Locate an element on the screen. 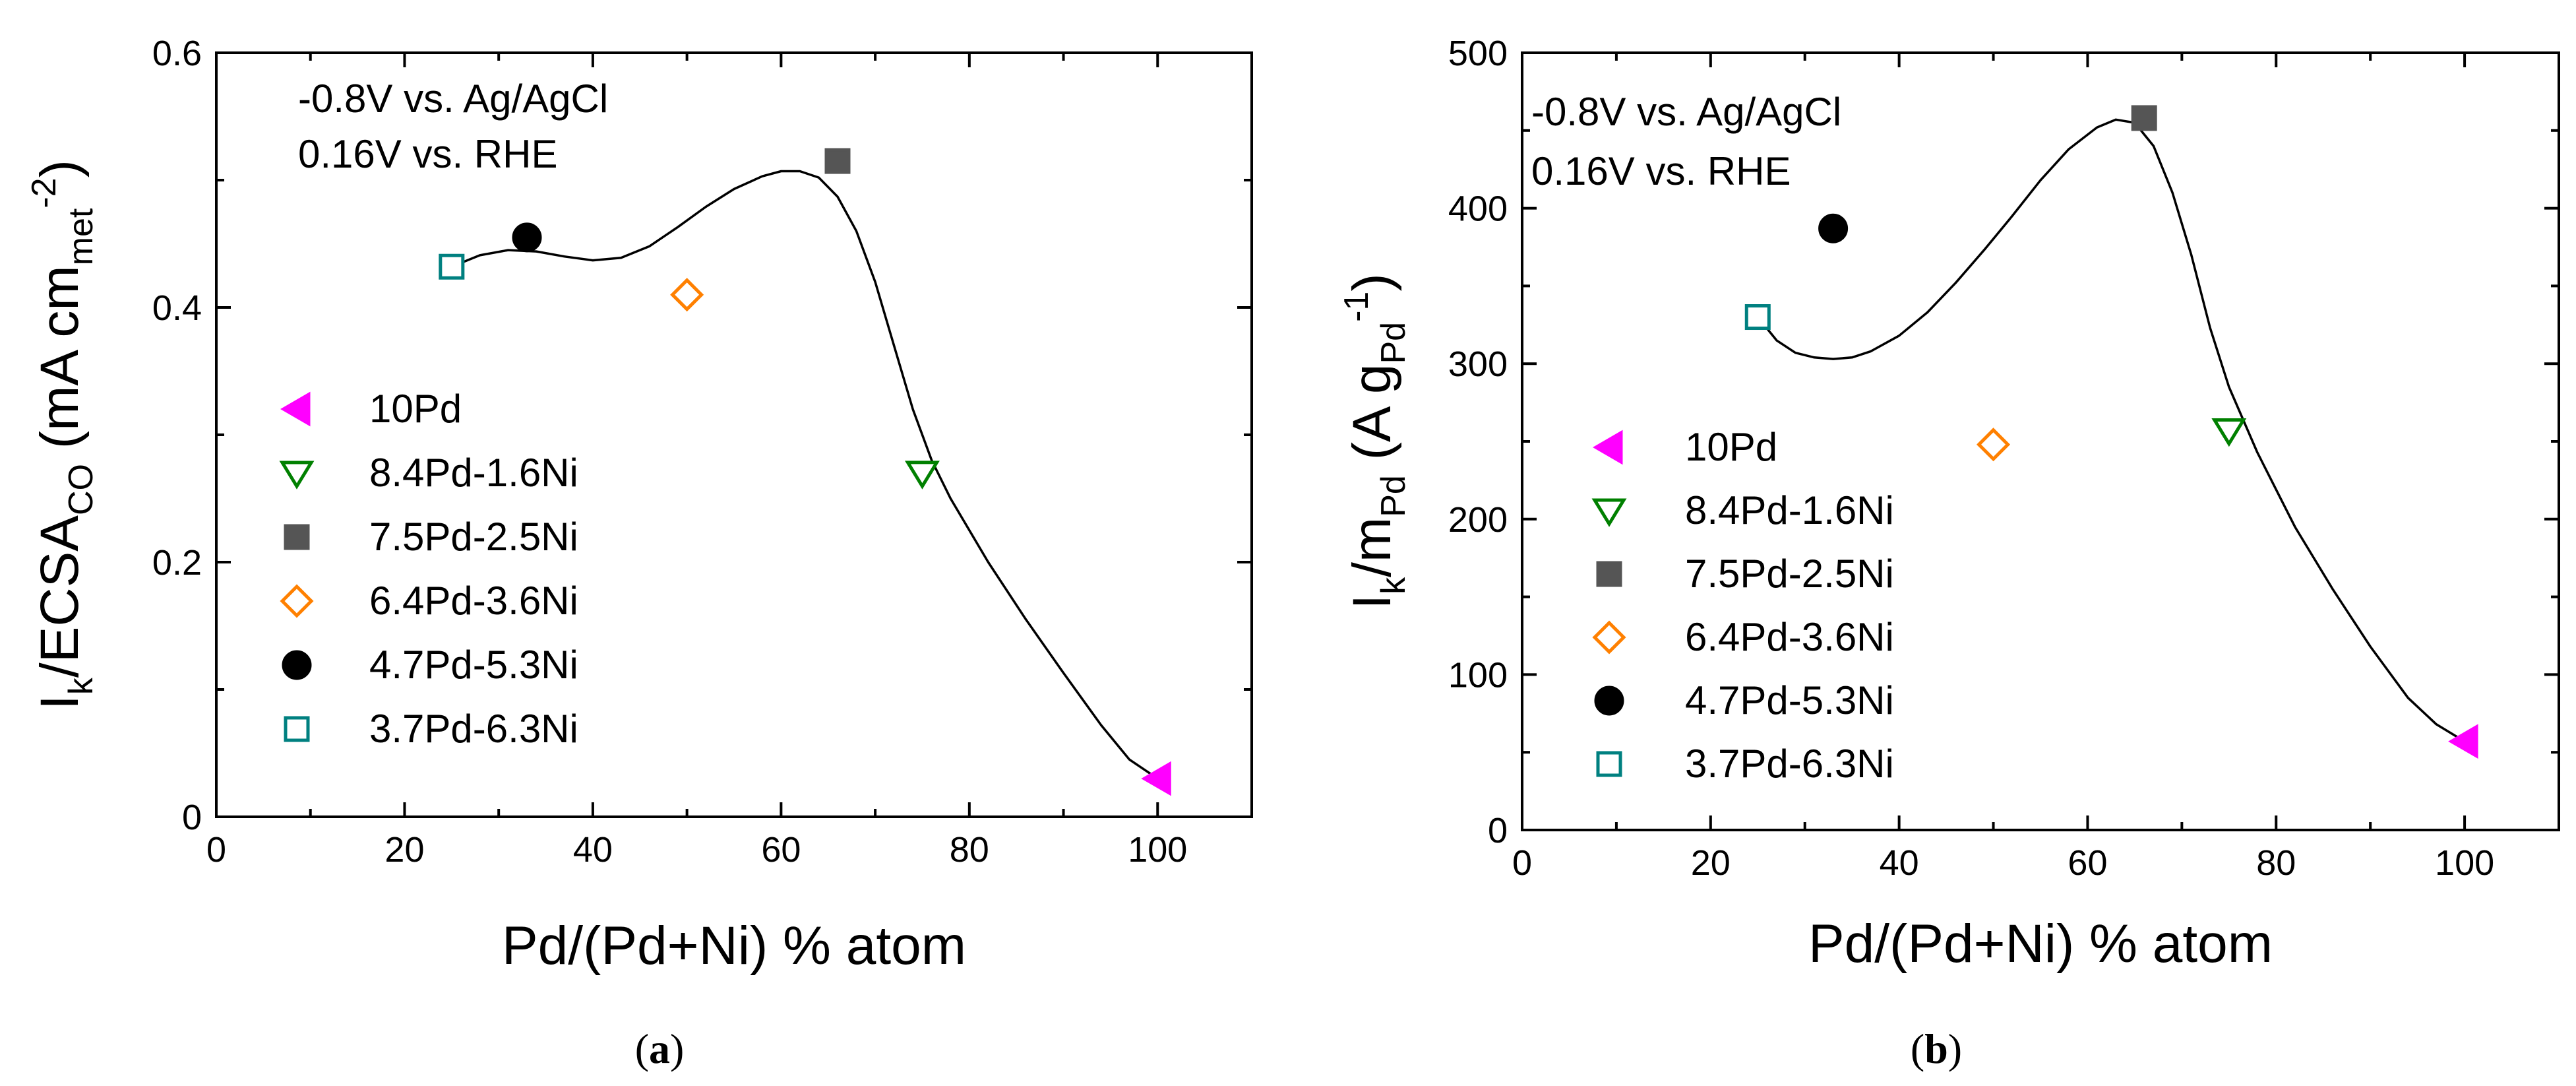  panel-a-x-tick-label: 40 is located at coordinates (593, 850).